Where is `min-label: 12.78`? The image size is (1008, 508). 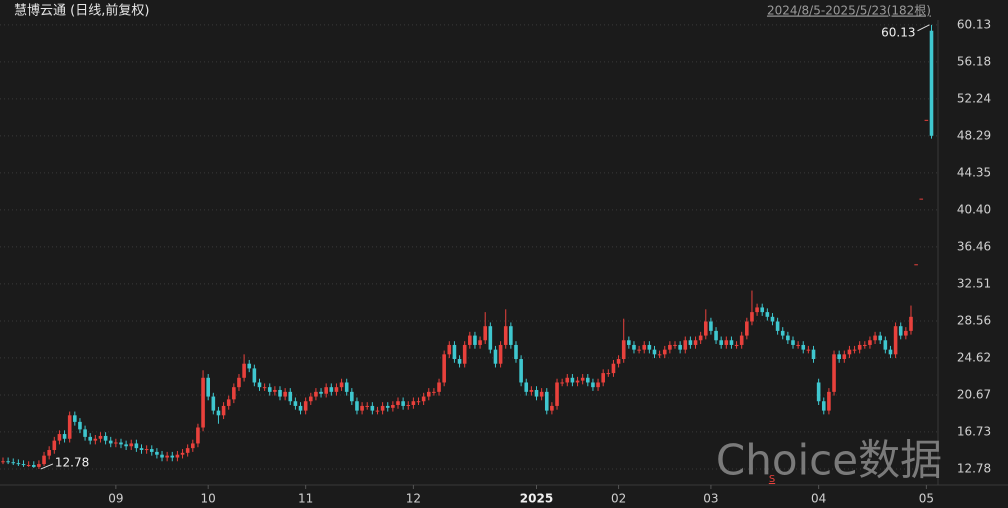 min-label: 12.78 is located at coordinates (72, 462).